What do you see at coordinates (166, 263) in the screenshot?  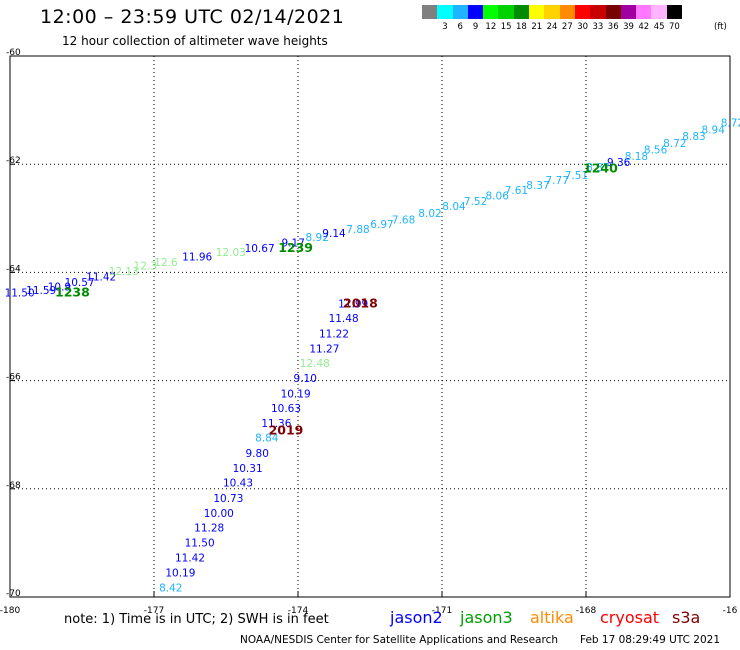 I see `wave-height-label: 12.6` at bounding box center [166, 263].